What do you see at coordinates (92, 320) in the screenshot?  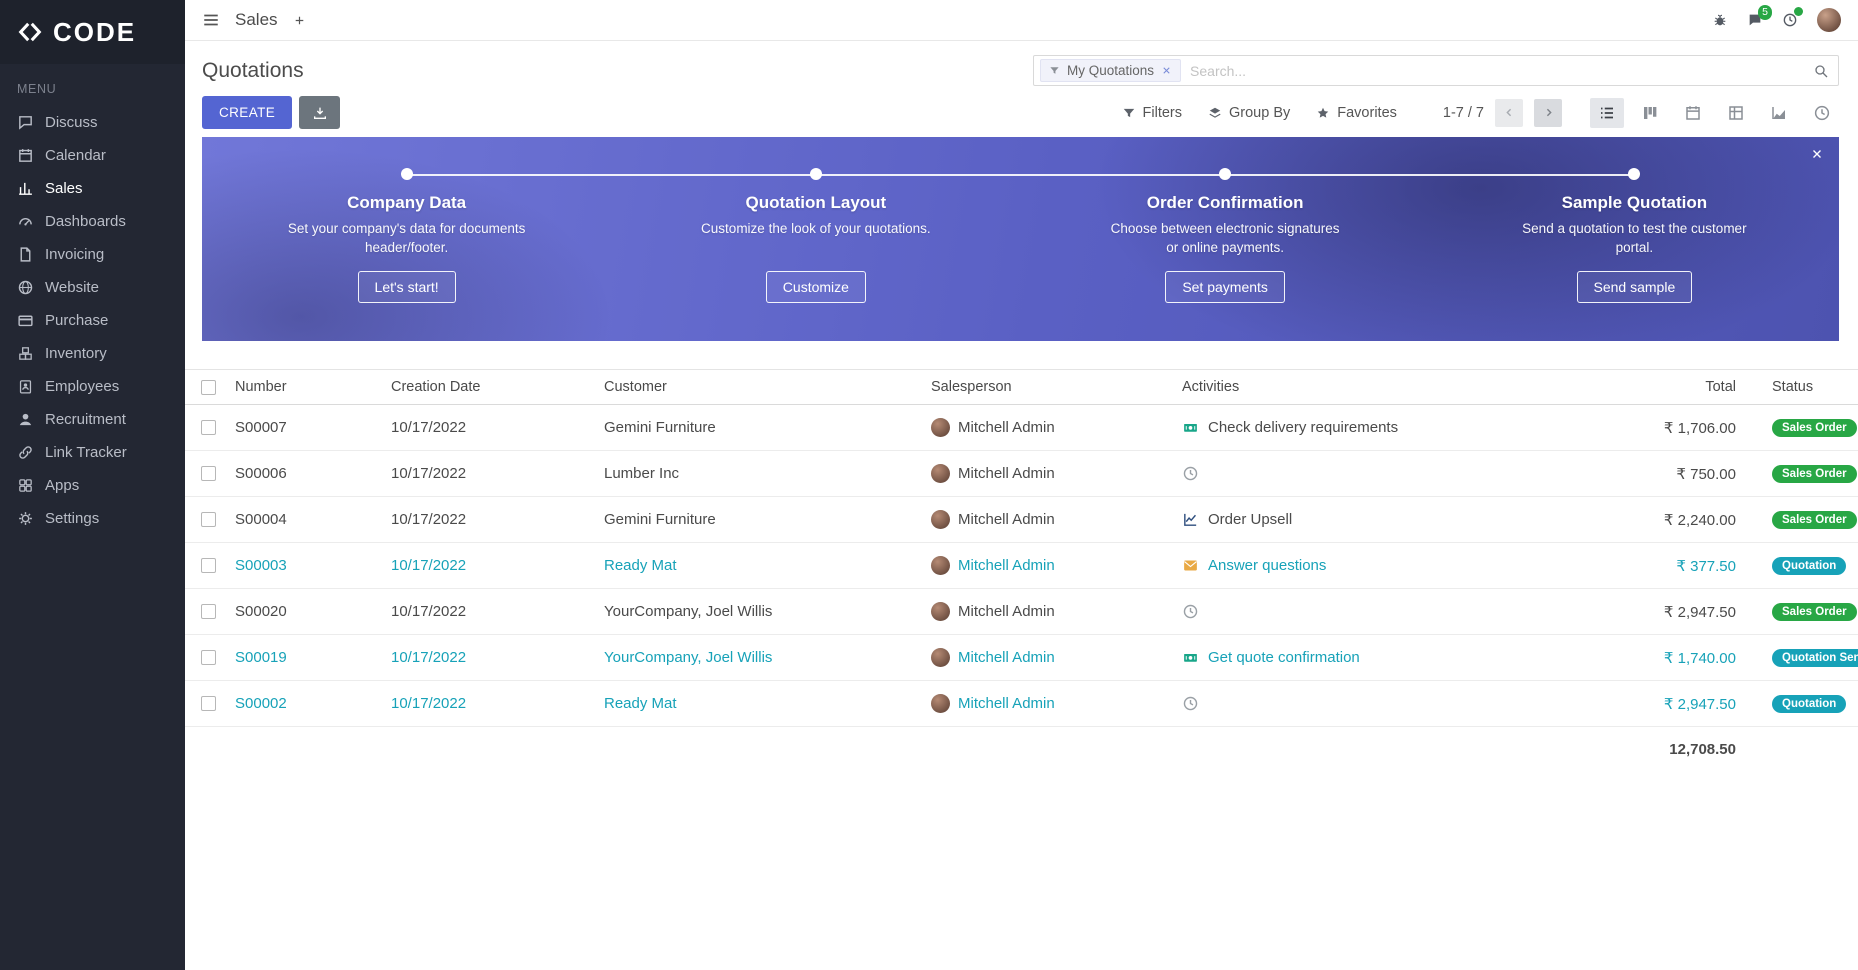 I see `sidebar-item-purchase: Purchase` at bounding box center [92, 320].